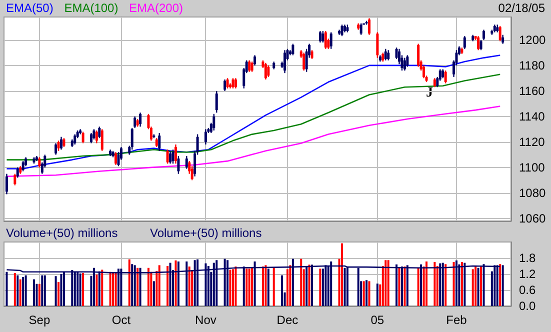  Describe the element at coordinates (527, 306) in the screenshot. I see `y-tick-label: 0.0` at that location.